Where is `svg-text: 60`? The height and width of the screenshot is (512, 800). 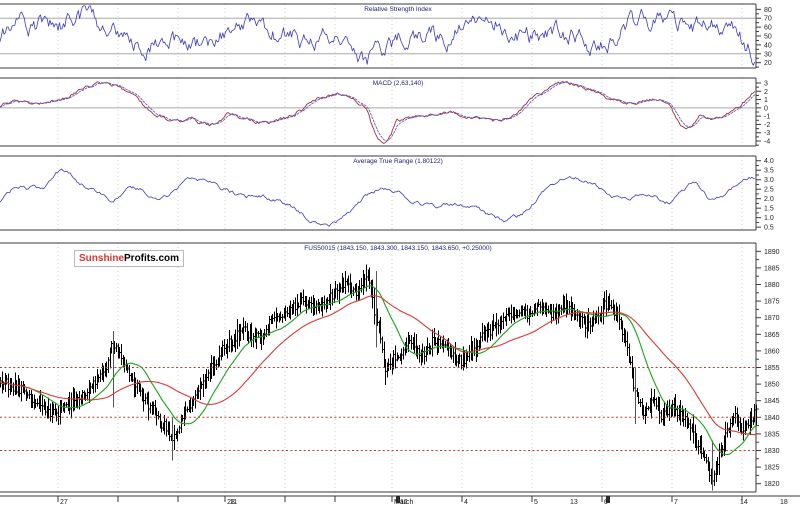 svg-text: 60 is located at coordinates (768, 28).